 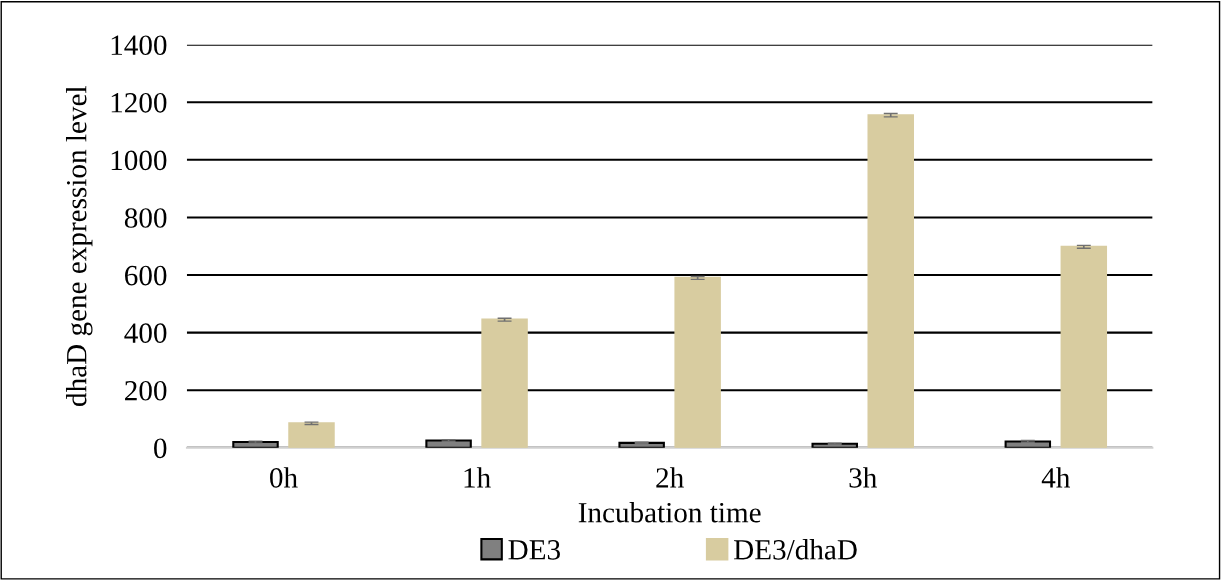 I want to click on legend-label: DE3/dhaD, so click(x=795, y=549).